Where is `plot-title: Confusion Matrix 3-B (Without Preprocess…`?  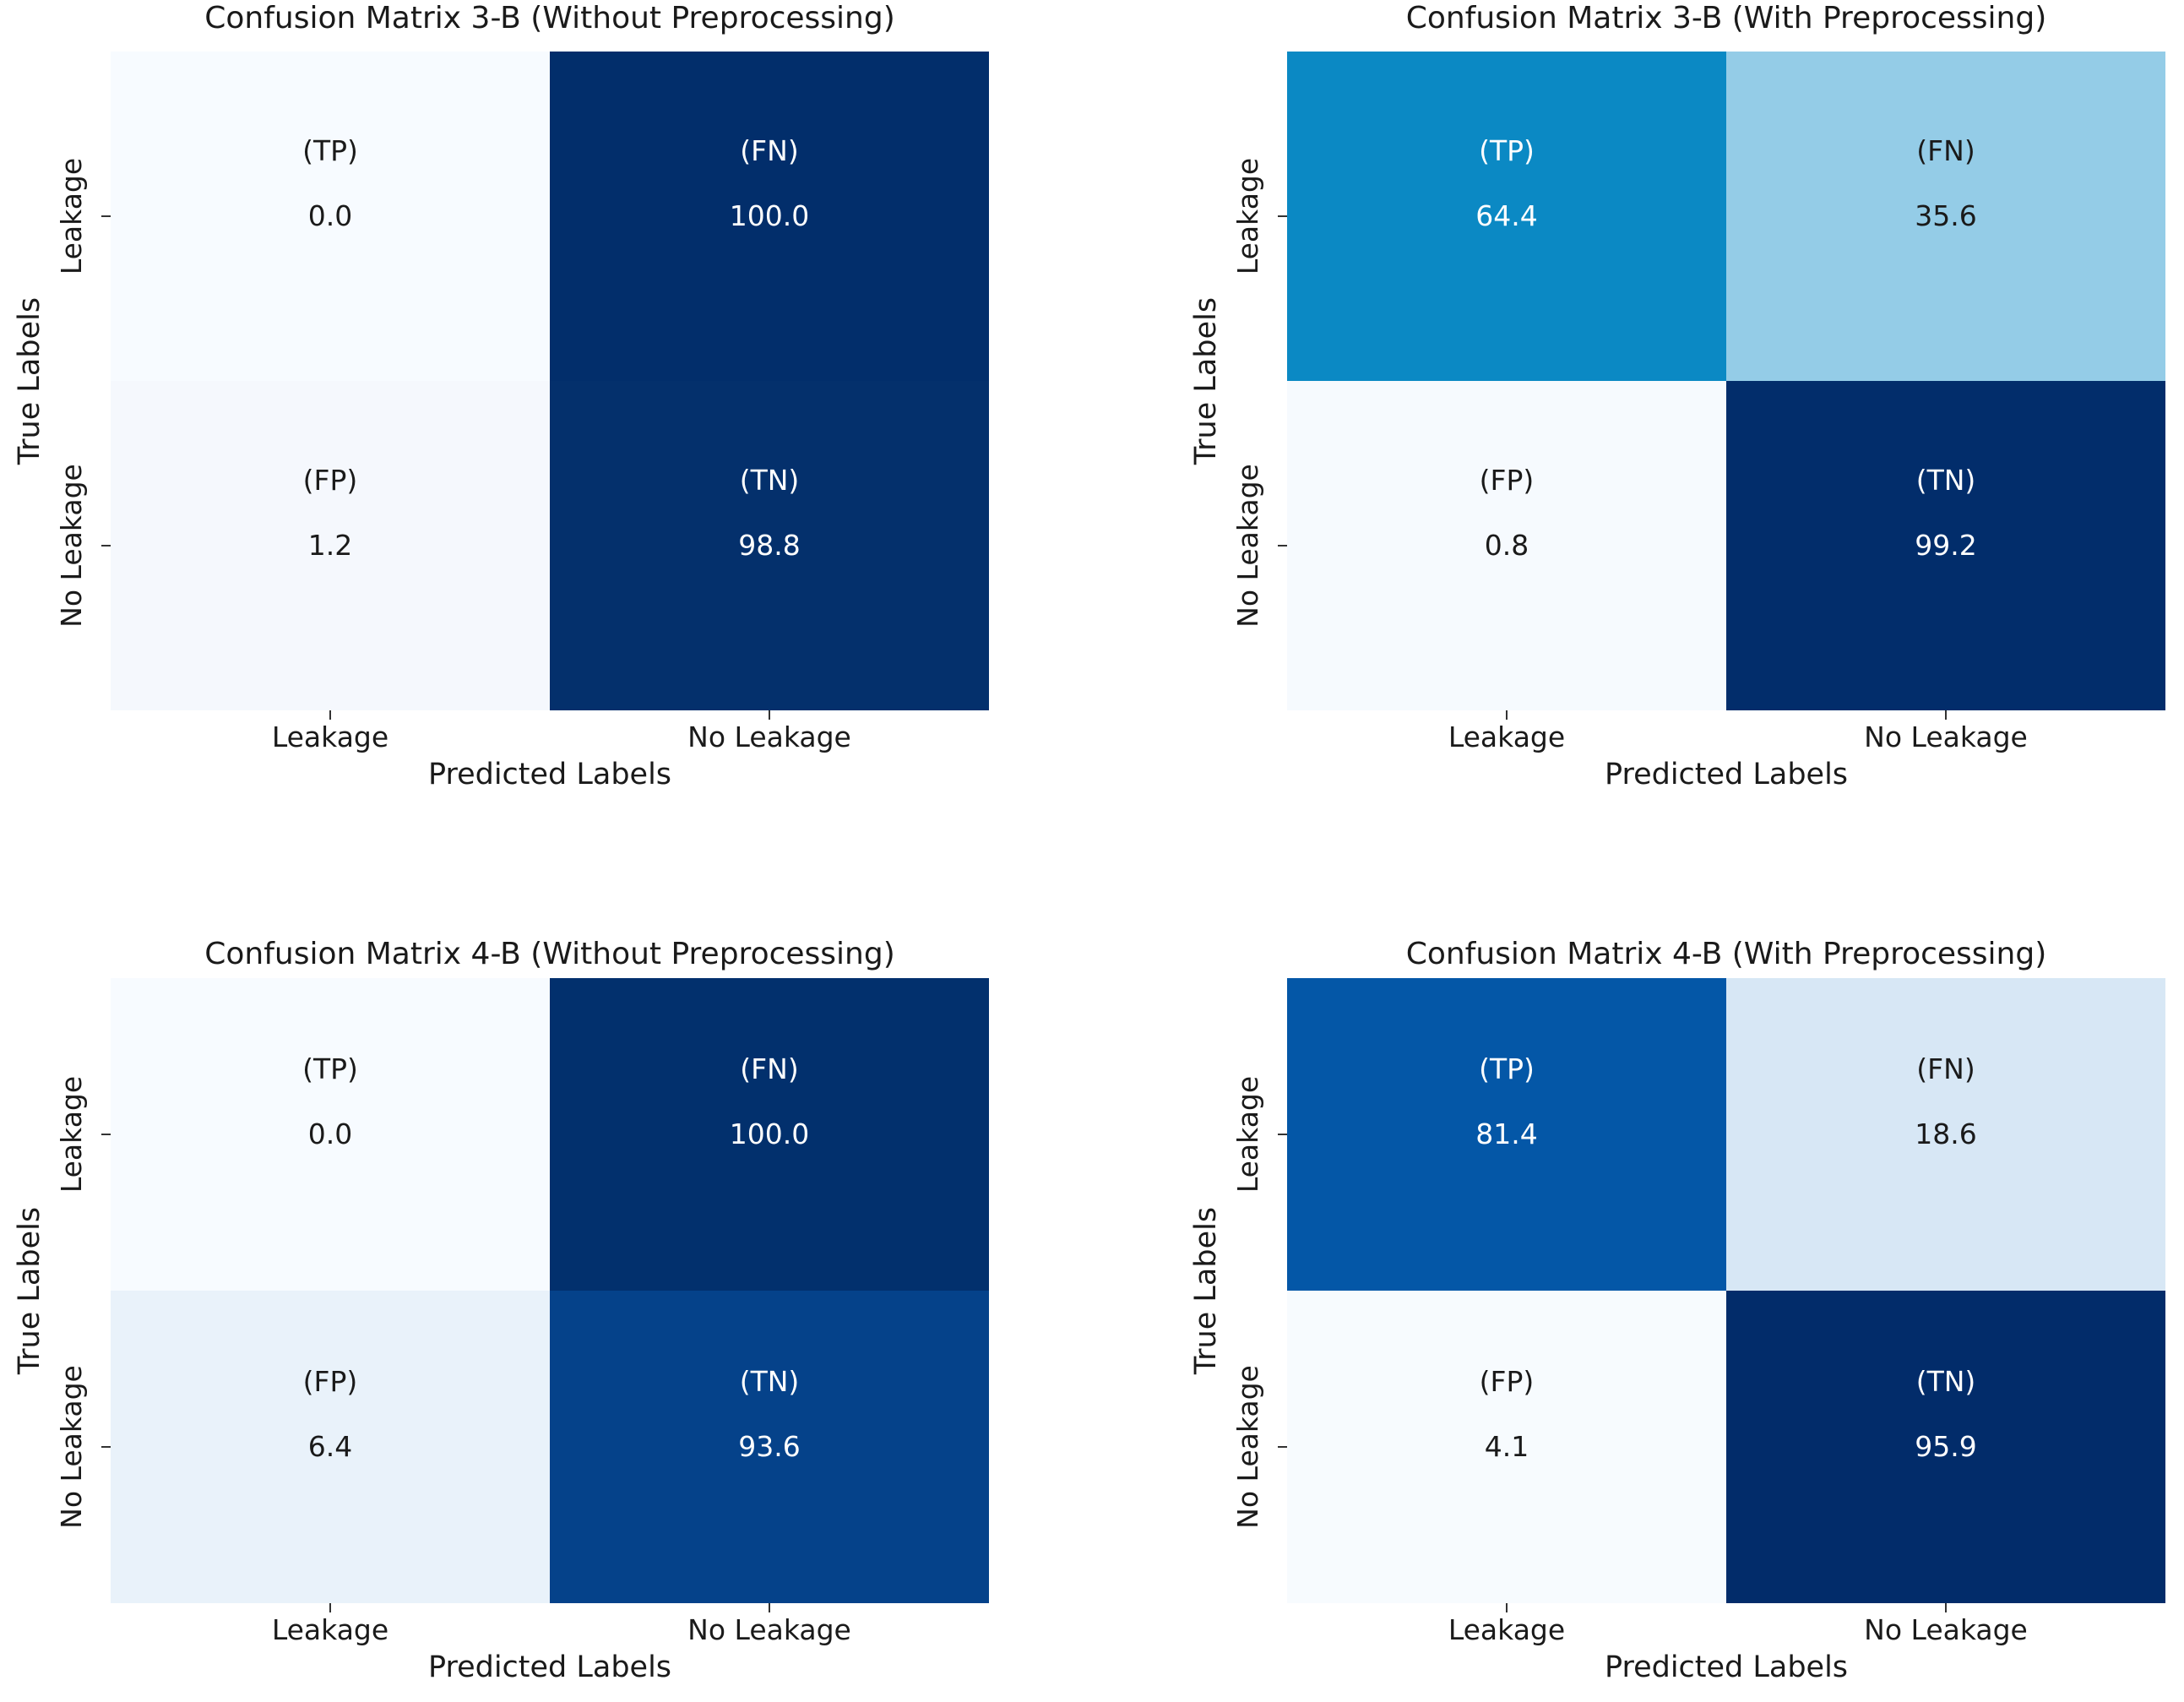 plot-title: Confusion Matrix 3-B (Without Preprocess… is located at coordinates (550, 18).